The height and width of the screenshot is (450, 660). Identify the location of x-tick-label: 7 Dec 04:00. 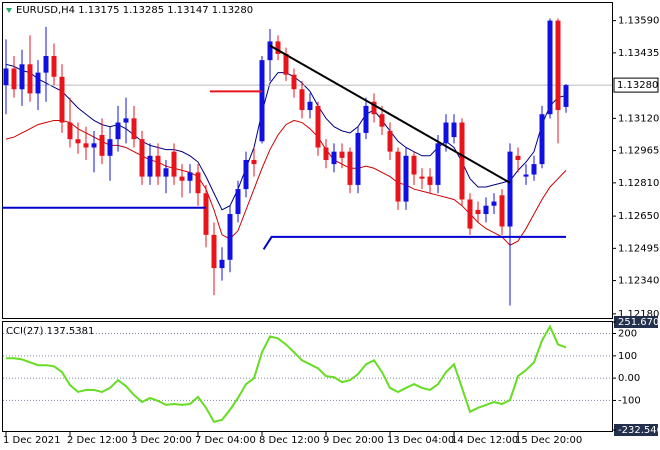
(225, 440).